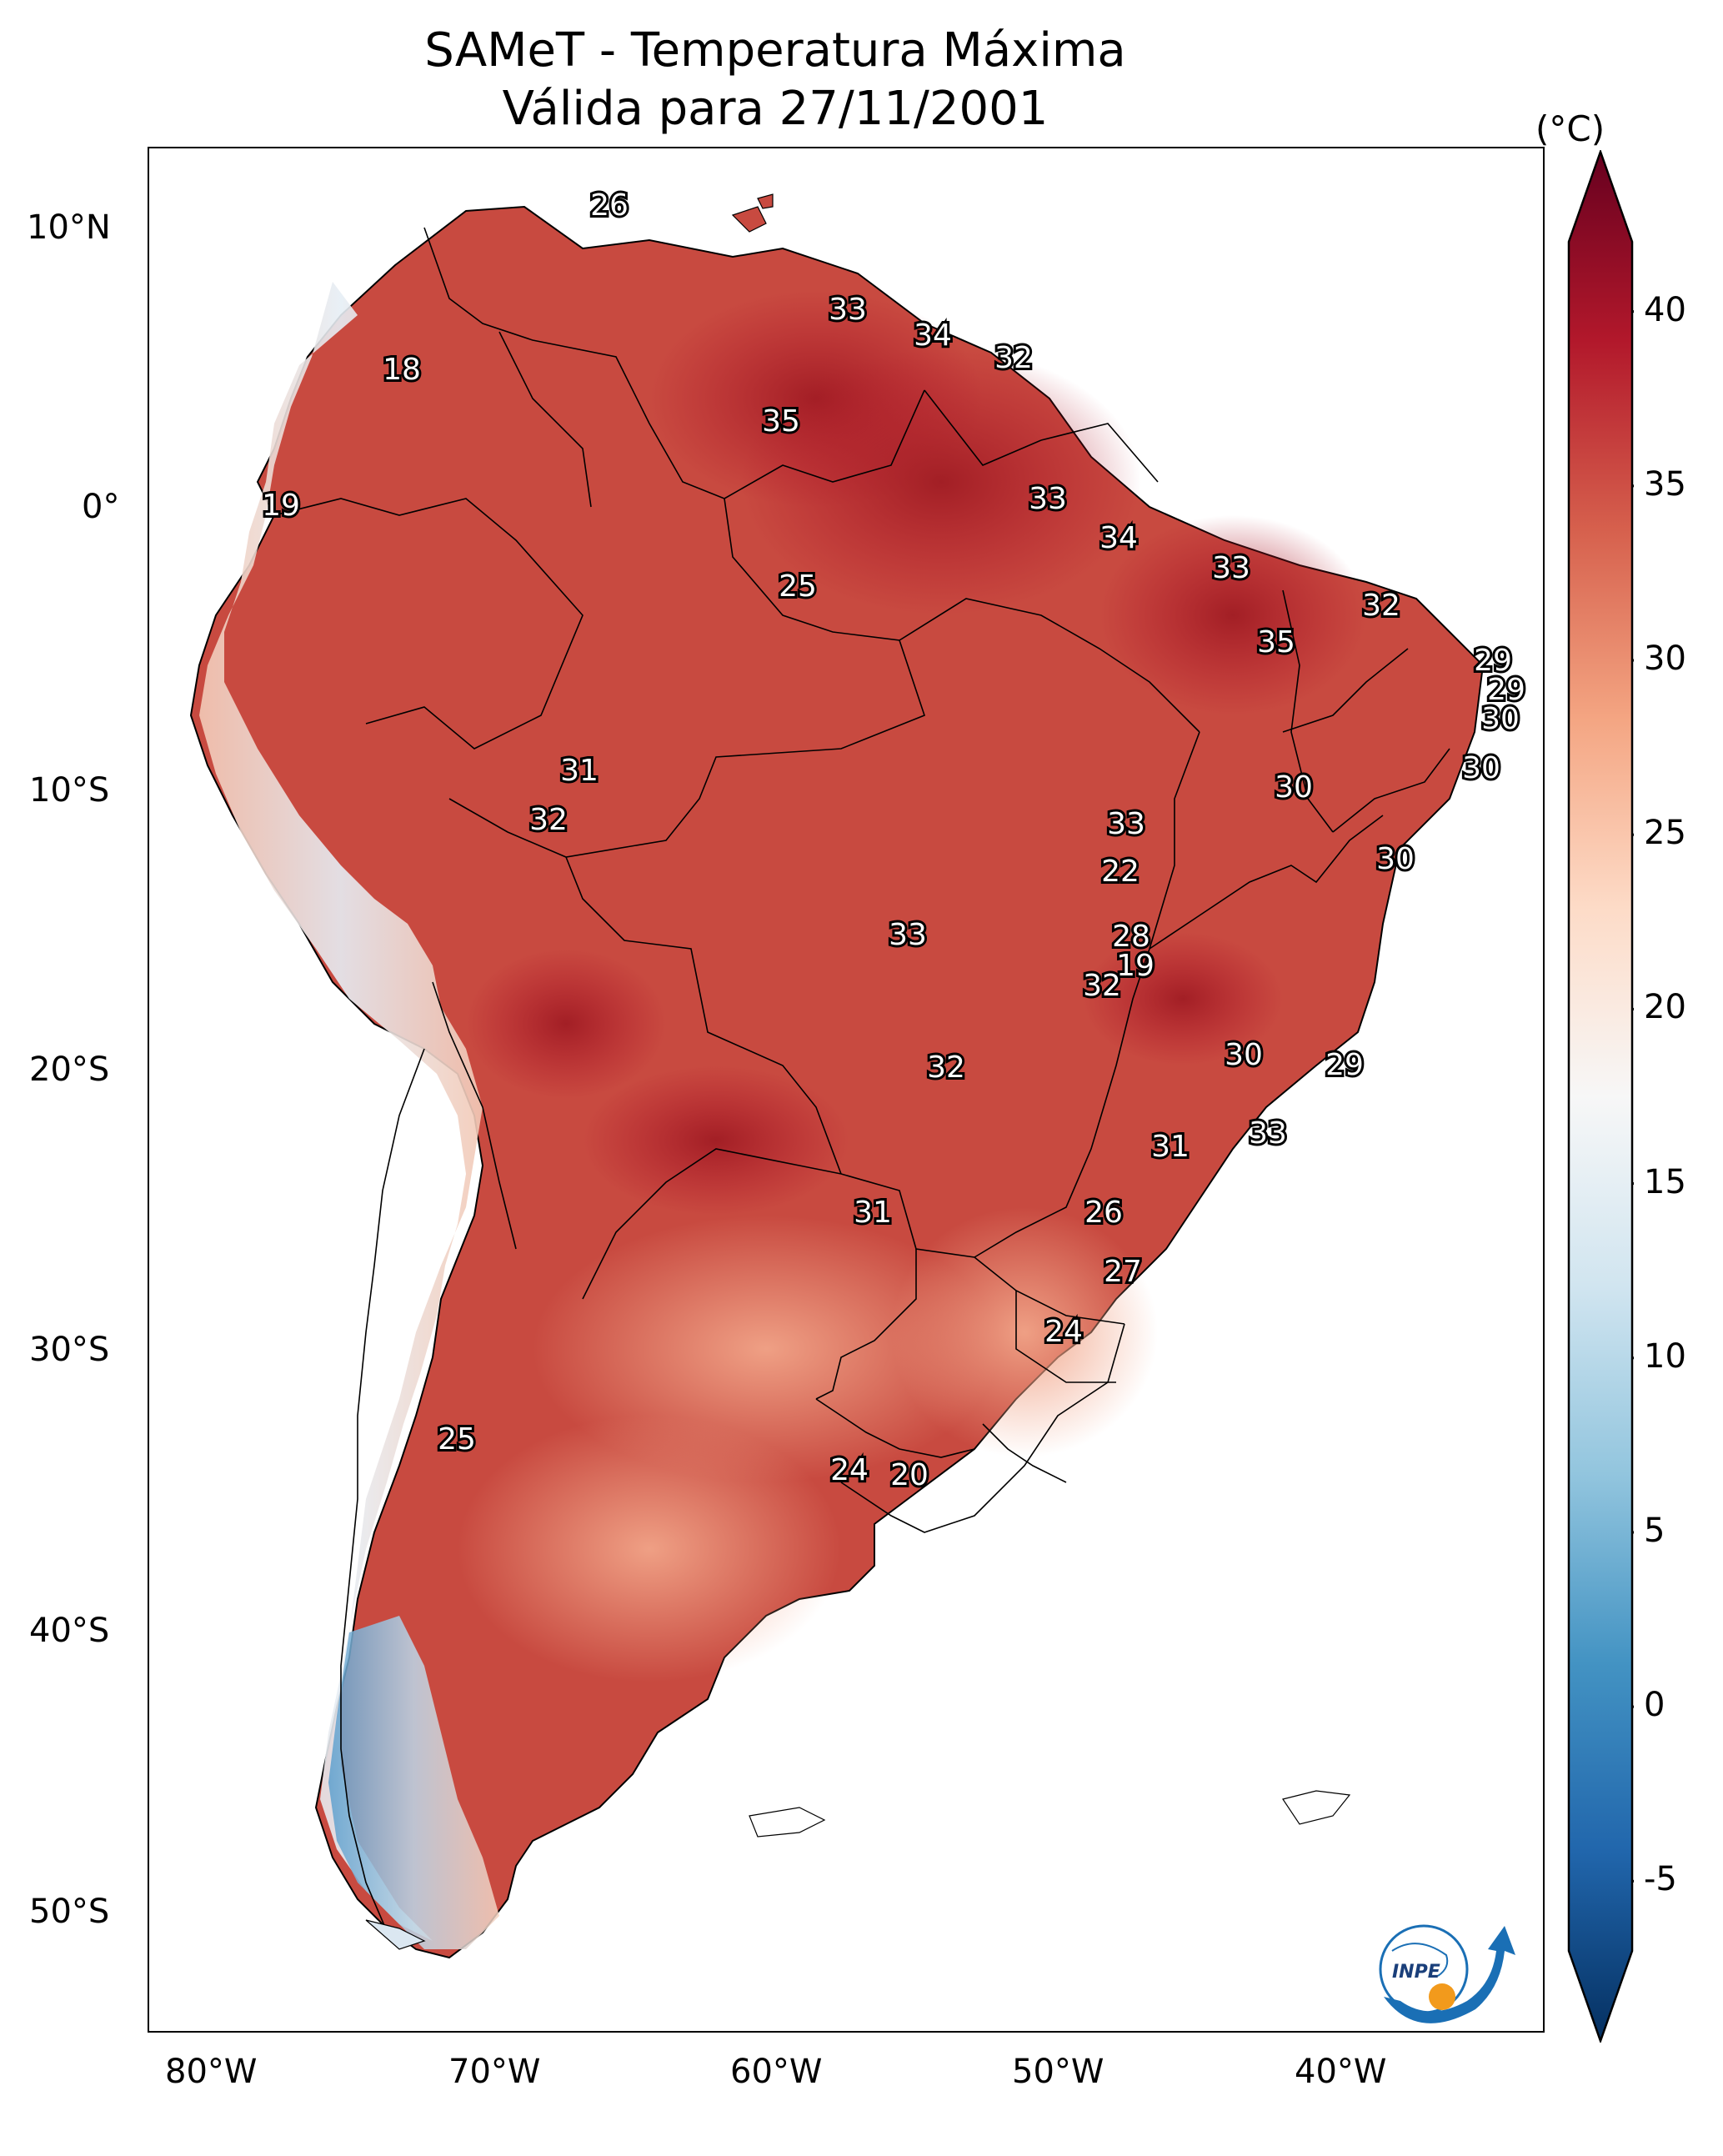 The width and height of the screenshot is (1723, 2156). I want to click on city-temp-label: 28, so click(1131, 937).